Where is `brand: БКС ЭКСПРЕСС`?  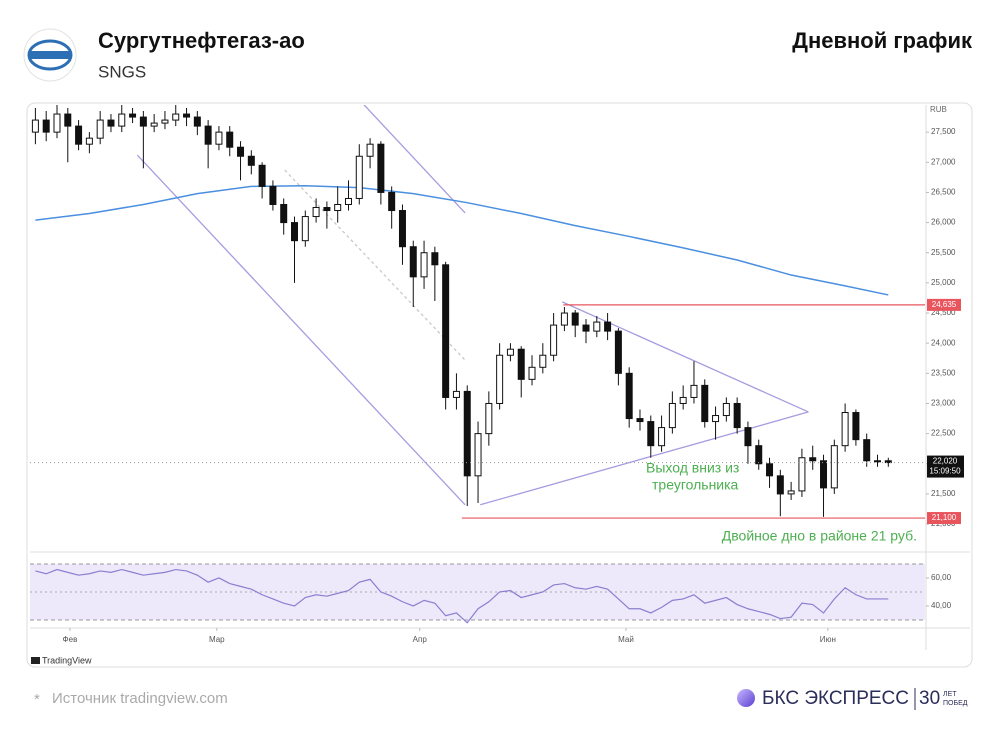 brand: БКС ЭКСПРЕСС is located at coordinates (835, 698).